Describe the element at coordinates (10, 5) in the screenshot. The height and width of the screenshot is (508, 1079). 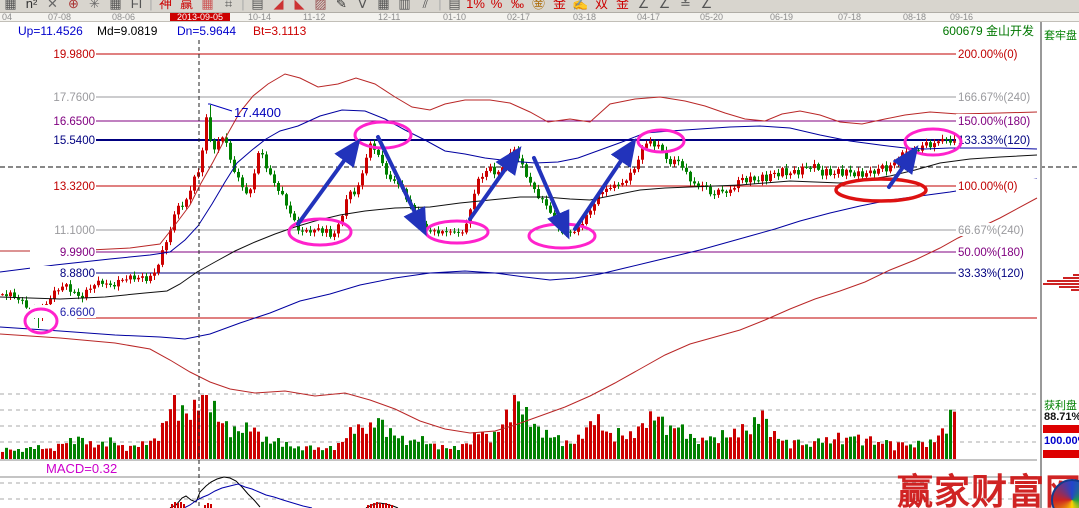
I see `toolbar-icon-0: ▦` at that location.